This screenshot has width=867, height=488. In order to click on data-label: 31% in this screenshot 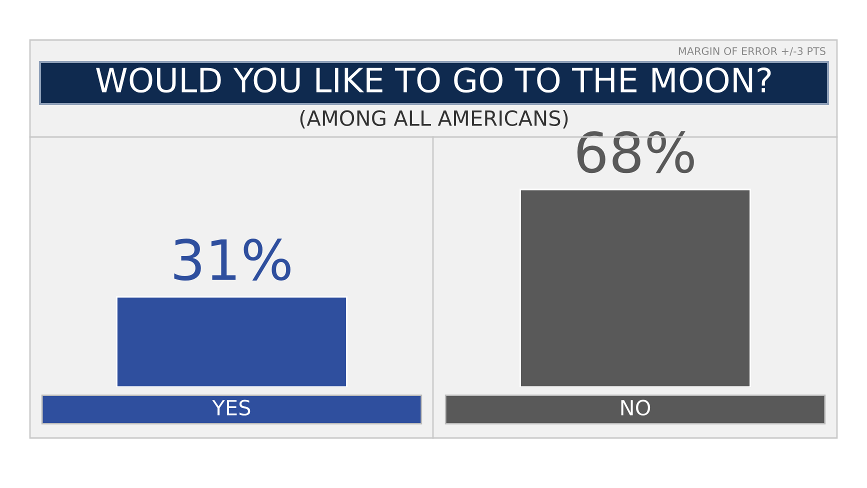, I will do `click(232, 259)`.